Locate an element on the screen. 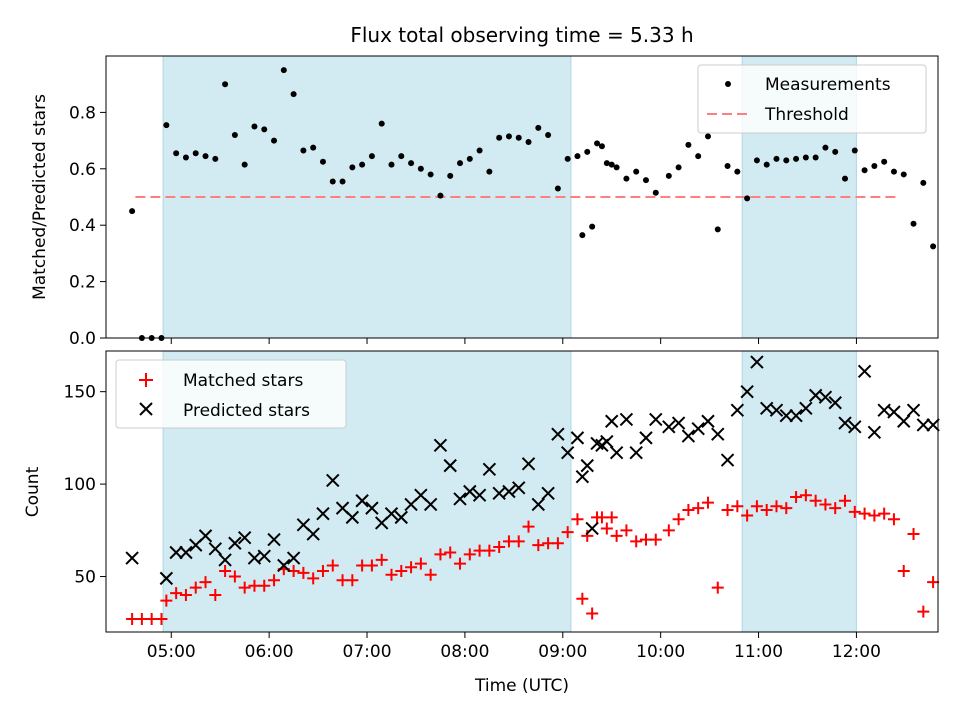 The width and height of the screenshot is (960, 720). top-y-axis-label: Matched/Predicted stars is located at coordinates (40, 197).